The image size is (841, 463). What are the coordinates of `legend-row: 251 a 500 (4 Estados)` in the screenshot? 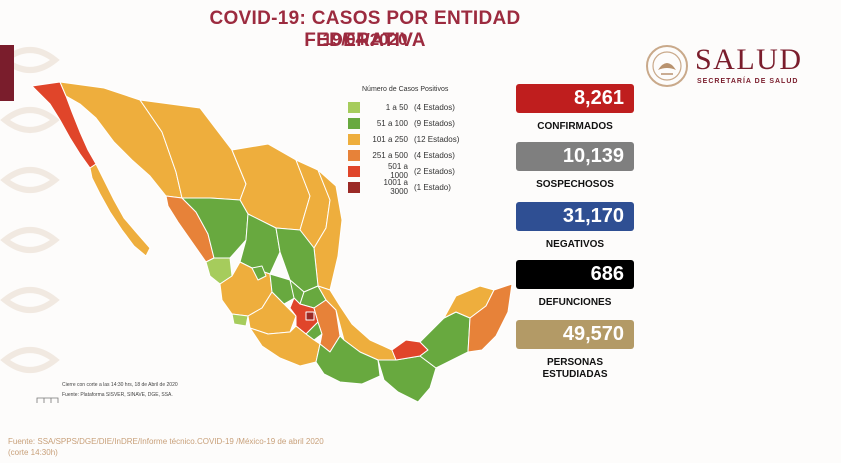 It's located at (403, 155).